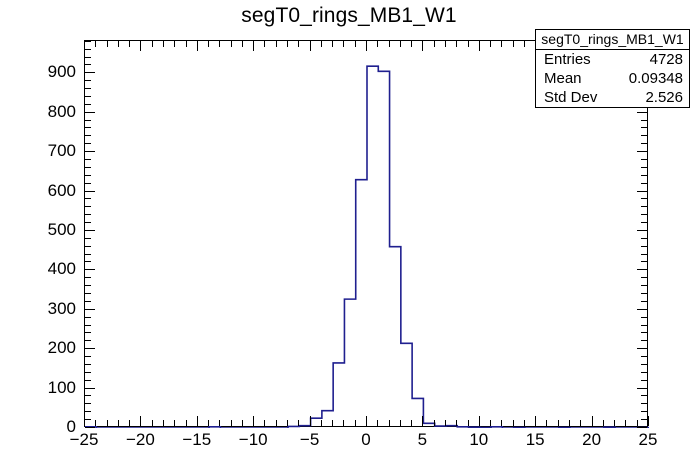 This screenshot has width=698, height=476. Describe the element at coordinates (612, 59) in the screenshot. I see `statistics-row: Entries 4728` at that location.